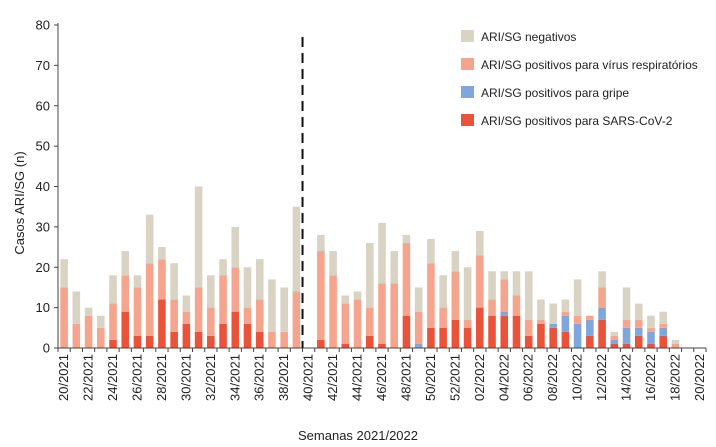  I want to click on bar-segment-series-2-20/2021, so click(64, 317).